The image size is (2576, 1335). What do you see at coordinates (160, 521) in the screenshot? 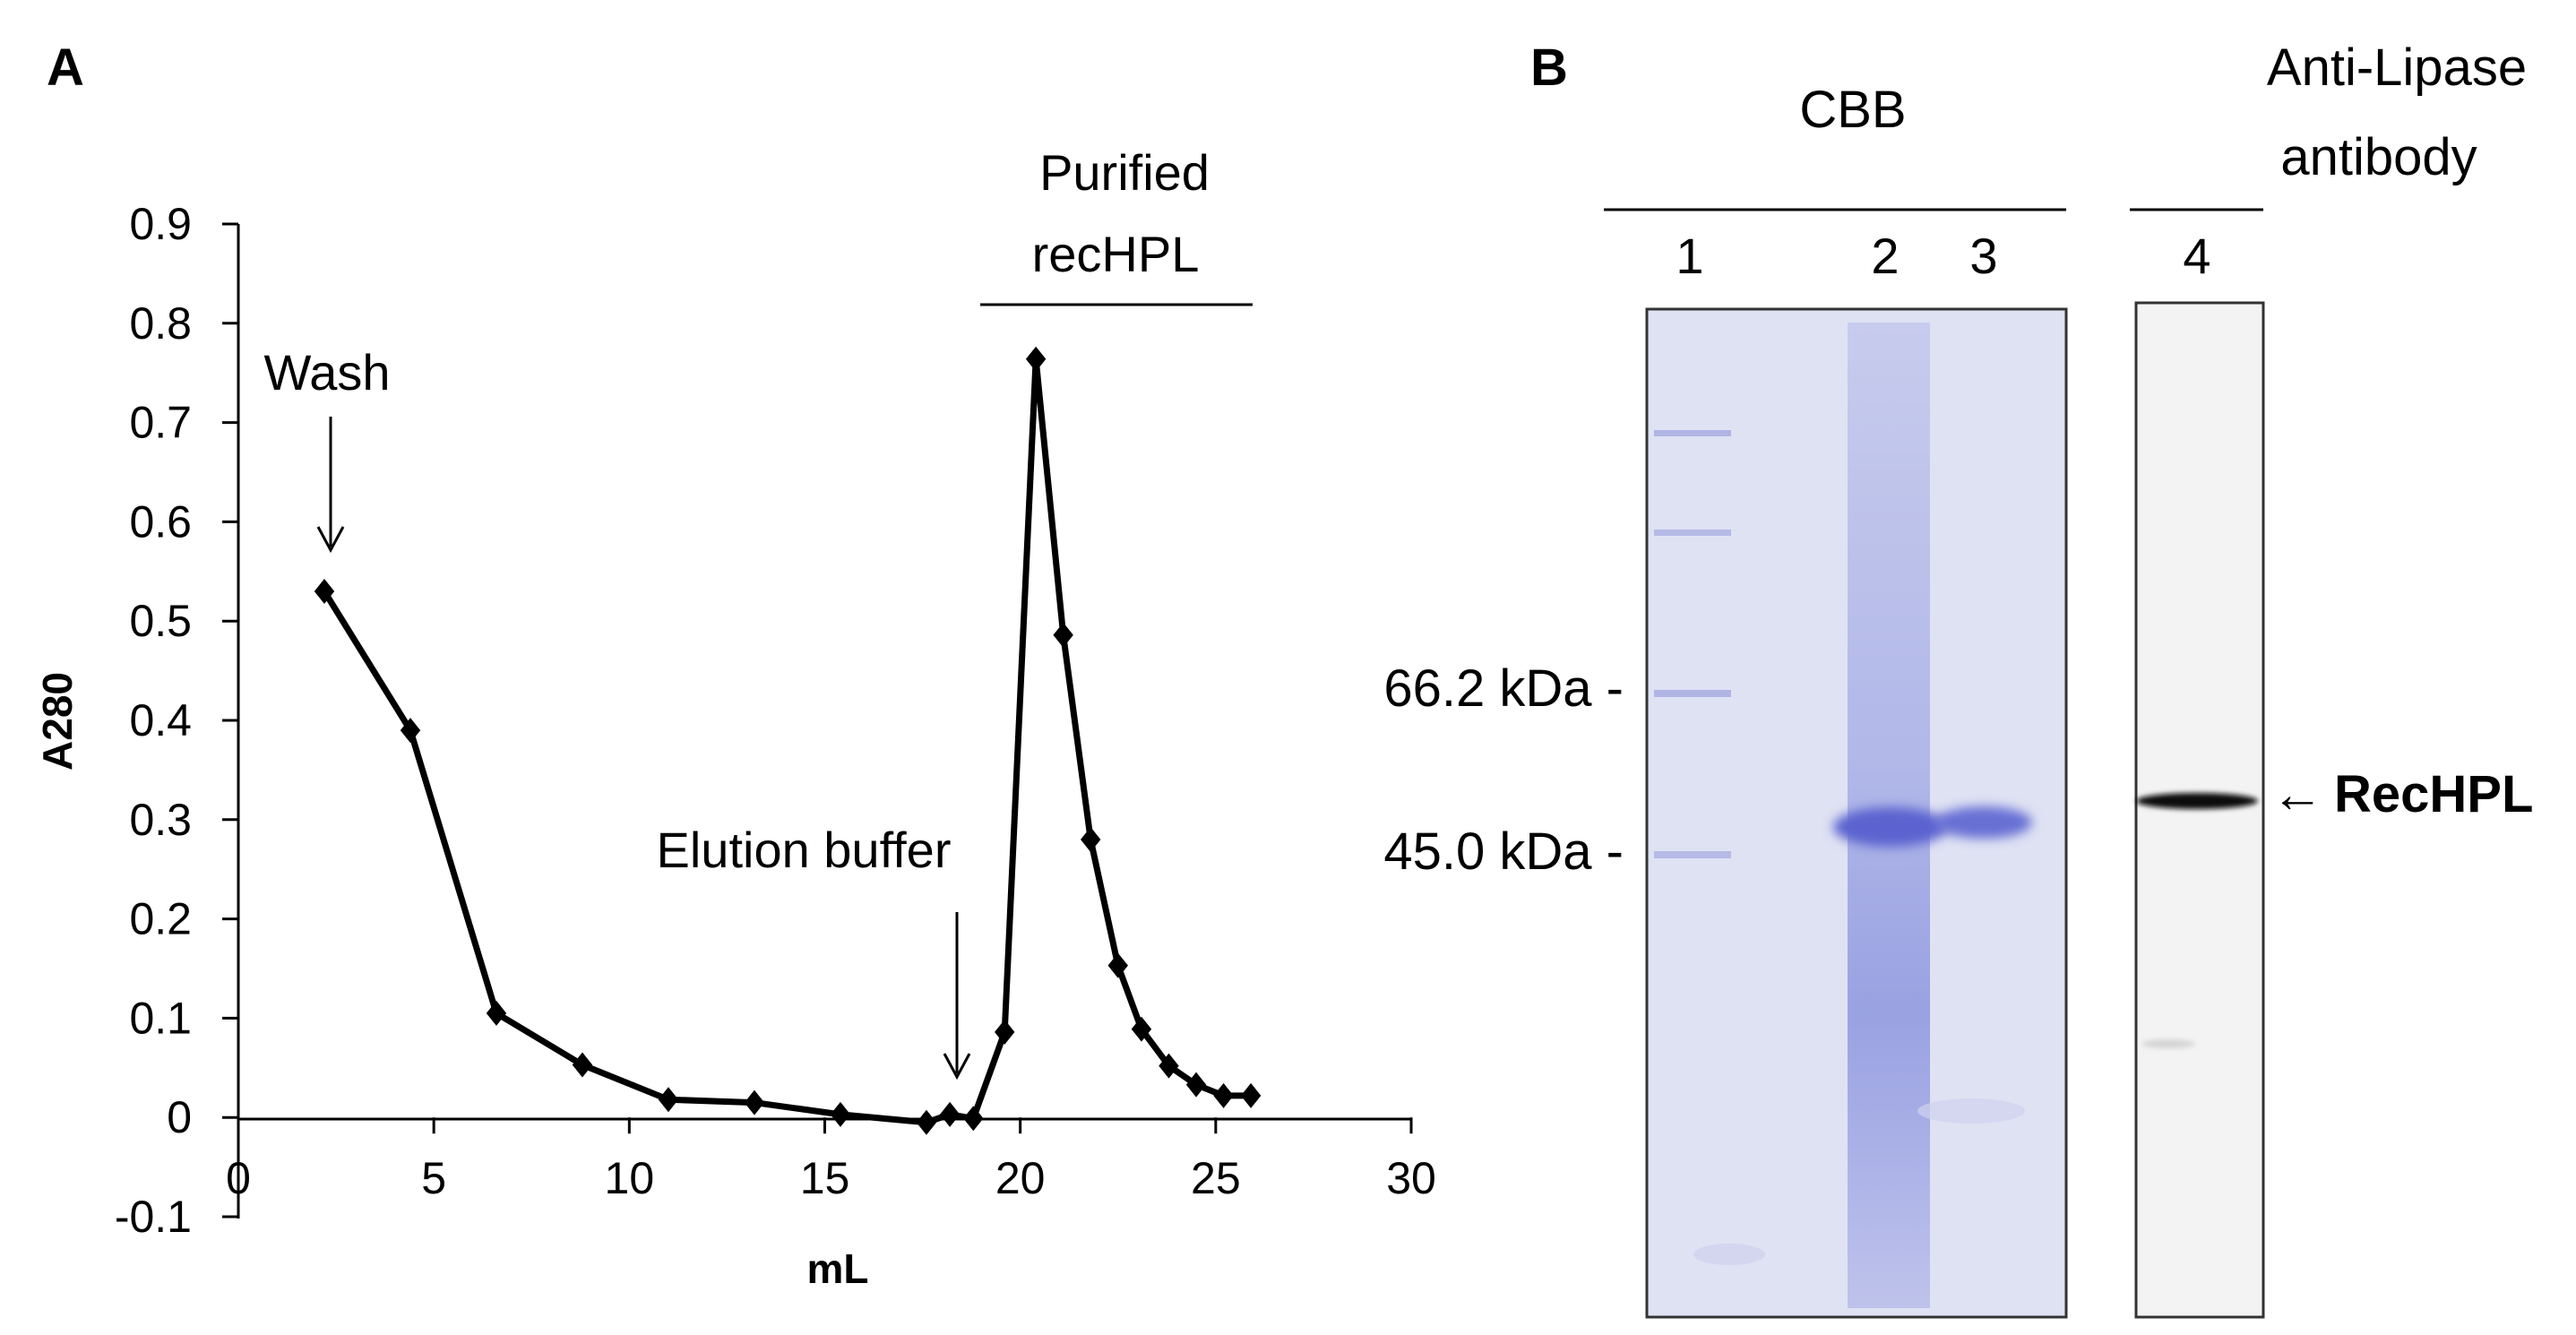
I see `y-tick-label: 0.6` at bounding box center [160, 521].